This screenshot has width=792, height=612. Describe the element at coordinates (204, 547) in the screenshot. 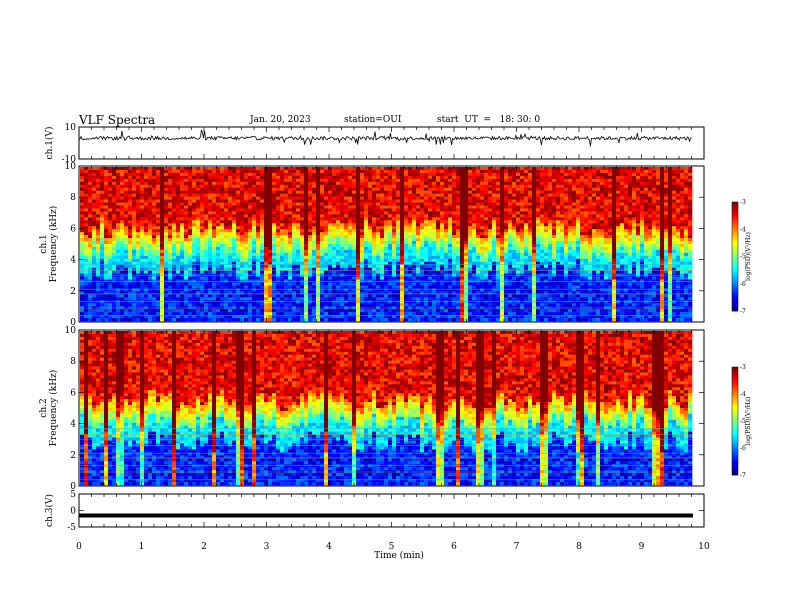

I see `x-tick-label: 2` at that location.